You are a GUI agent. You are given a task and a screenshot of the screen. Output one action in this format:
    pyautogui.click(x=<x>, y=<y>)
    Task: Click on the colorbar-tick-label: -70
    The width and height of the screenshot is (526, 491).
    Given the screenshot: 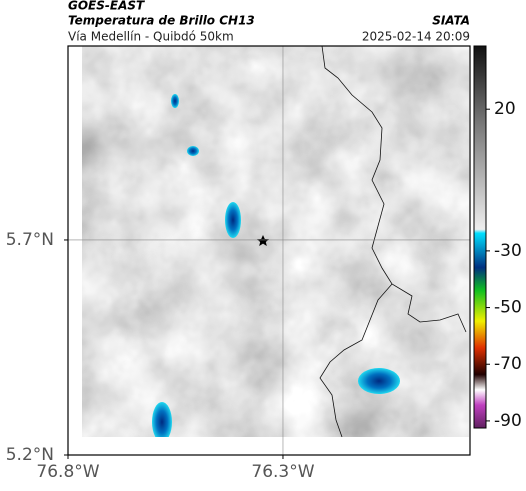 What is the action you would take?
    pyautogui.click(x=508, y=364)
    